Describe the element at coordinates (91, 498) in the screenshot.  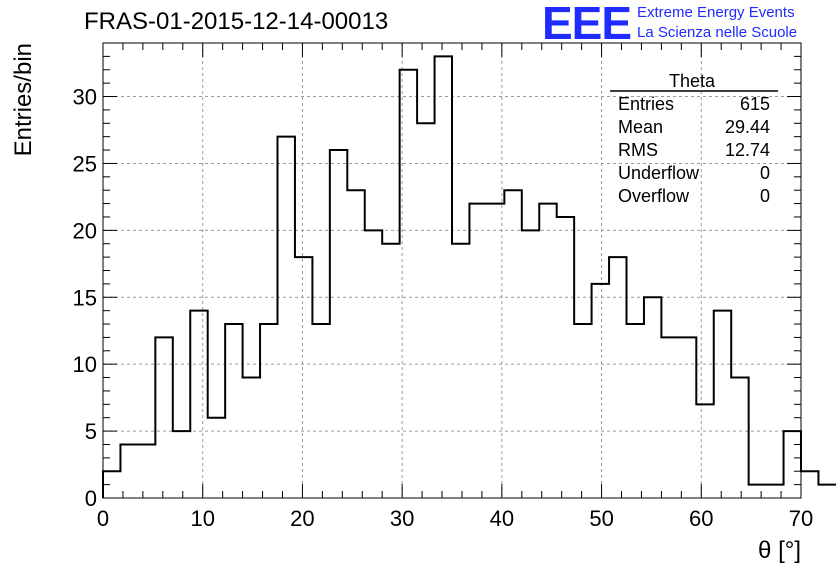
I see `y-tick-label: 0` at that location.